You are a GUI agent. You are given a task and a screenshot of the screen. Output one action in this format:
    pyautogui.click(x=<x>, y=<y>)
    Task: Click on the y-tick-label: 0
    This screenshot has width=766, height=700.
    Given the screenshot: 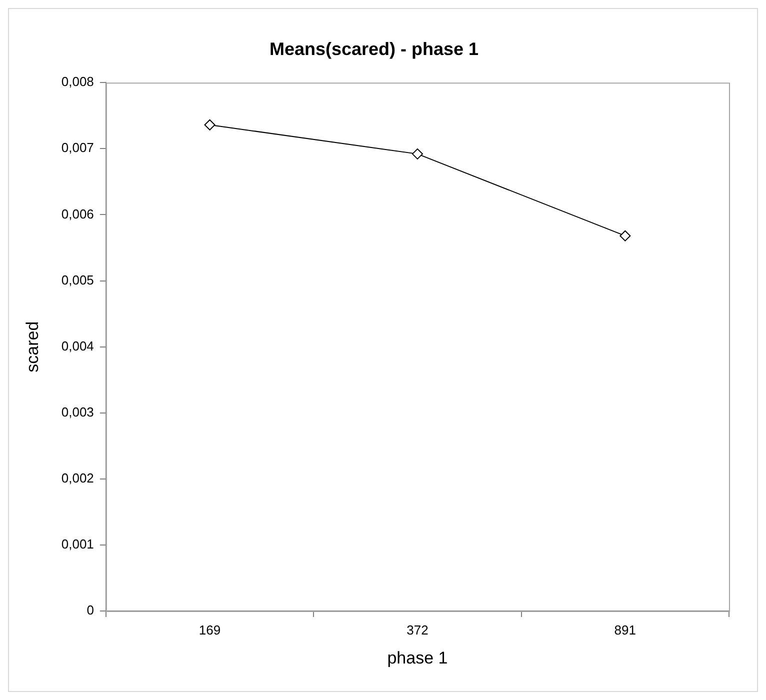 What is the action you would take?
    pyautogui.click(x=90, y=610)
    